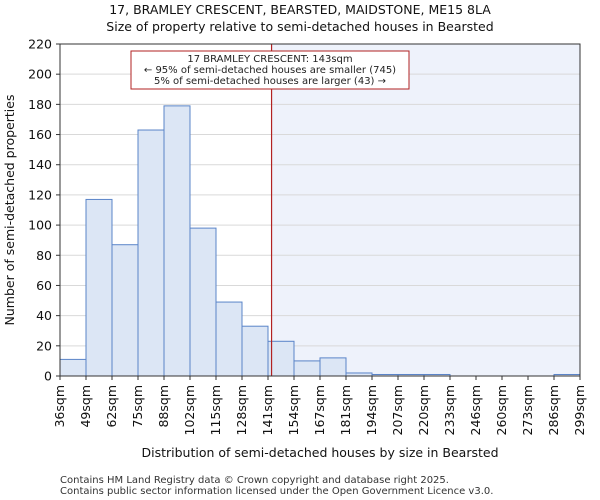  I want to click on x-tick-label: 36sqm, so click(59, 406).